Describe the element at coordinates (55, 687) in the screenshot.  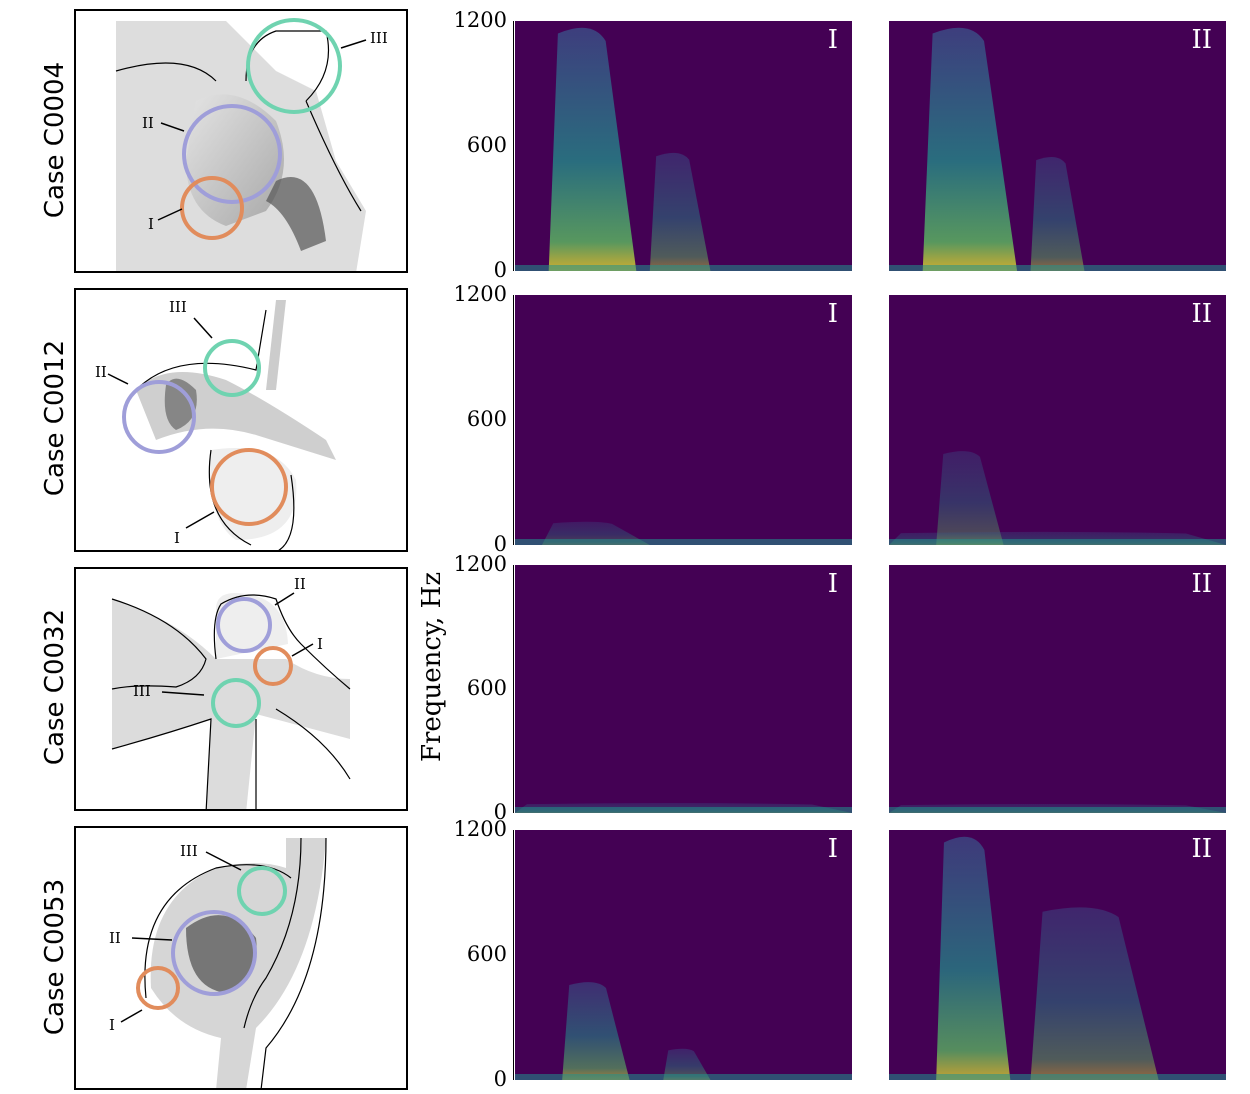
I see `case-label-c0032: Case C0032` at that location.